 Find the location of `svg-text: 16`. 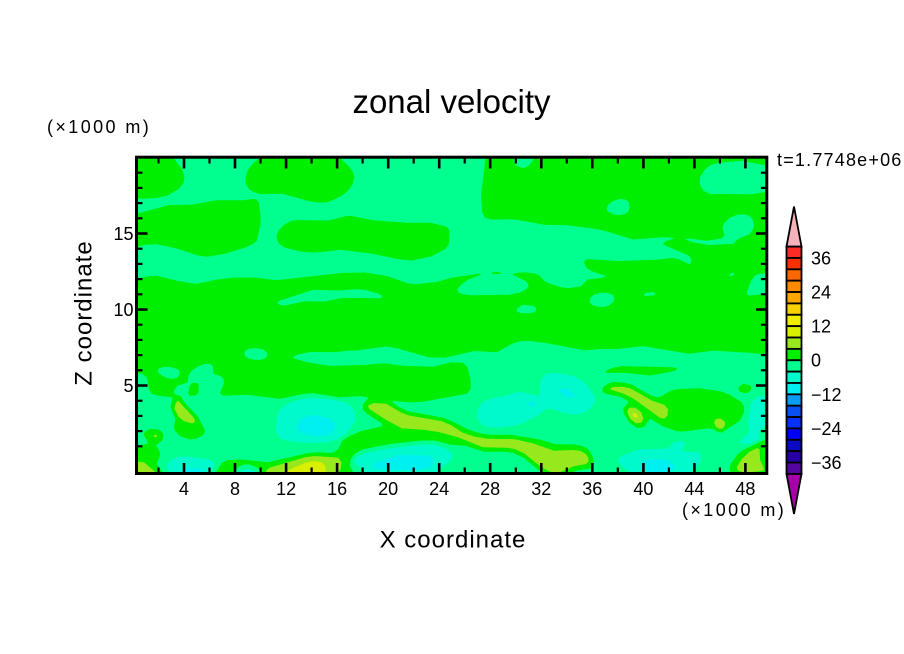

svg-text: 16 is located at coordinates (337, 489).